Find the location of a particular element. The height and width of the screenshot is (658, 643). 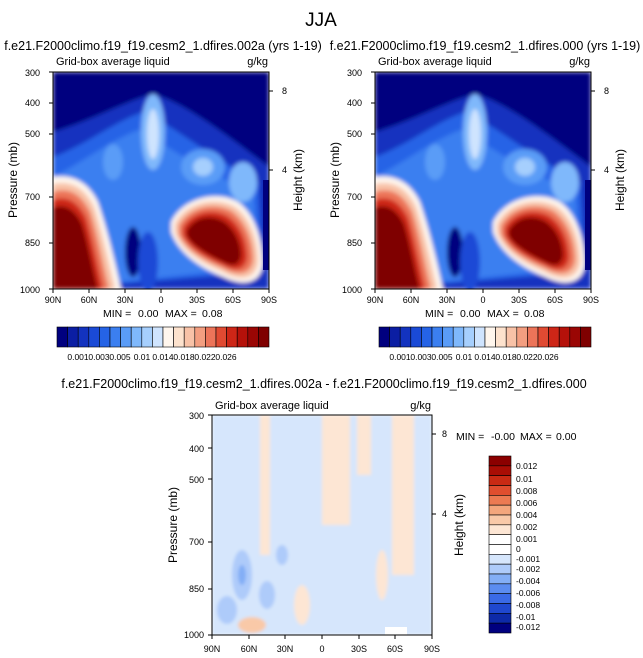

right-panel-y-label: Pressure (mb) is located at coordinates (335, 180).